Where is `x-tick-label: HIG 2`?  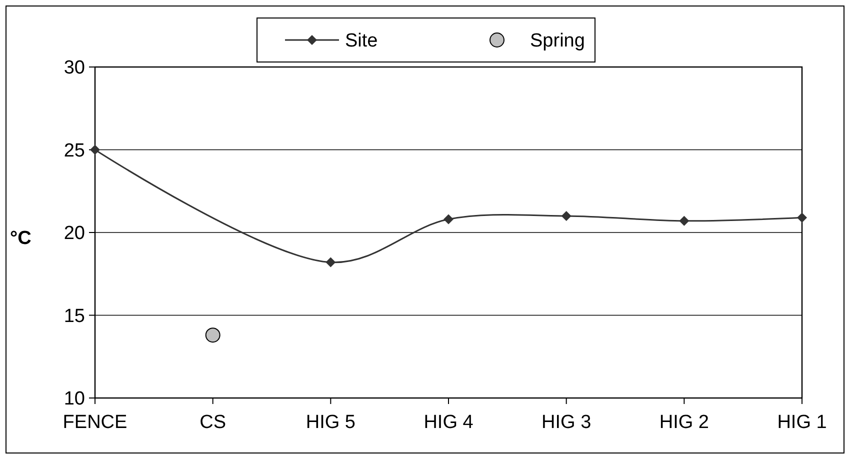 x-tick-label: HIG 2 is located at coordinates (684, 422).